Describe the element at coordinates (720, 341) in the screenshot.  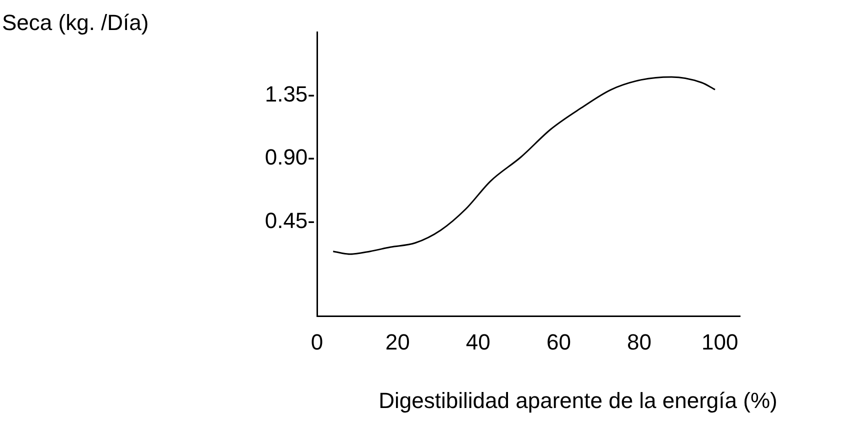
I see `x-tick-label: 100` at that location.